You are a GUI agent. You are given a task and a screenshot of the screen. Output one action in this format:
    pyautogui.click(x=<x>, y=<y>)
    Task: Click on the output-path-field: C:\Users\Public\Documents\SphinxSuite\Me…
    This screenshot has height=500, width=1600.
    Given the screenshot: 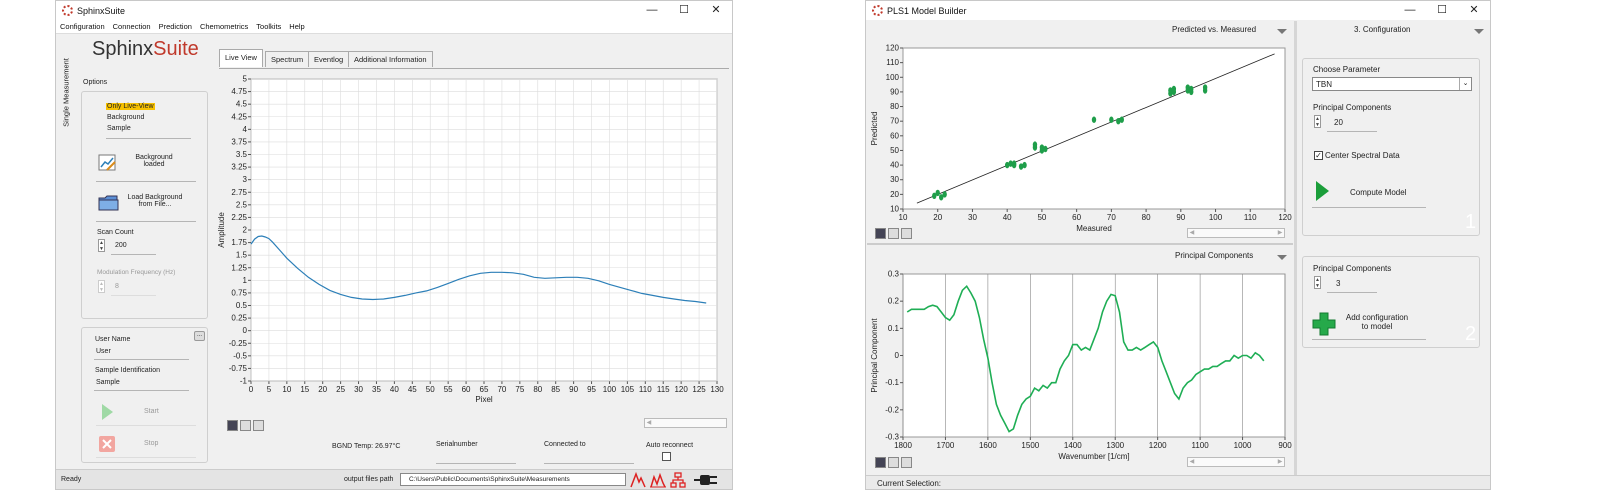 What is the action you would take?
    pyautogui.click(x=513, y=479)
    